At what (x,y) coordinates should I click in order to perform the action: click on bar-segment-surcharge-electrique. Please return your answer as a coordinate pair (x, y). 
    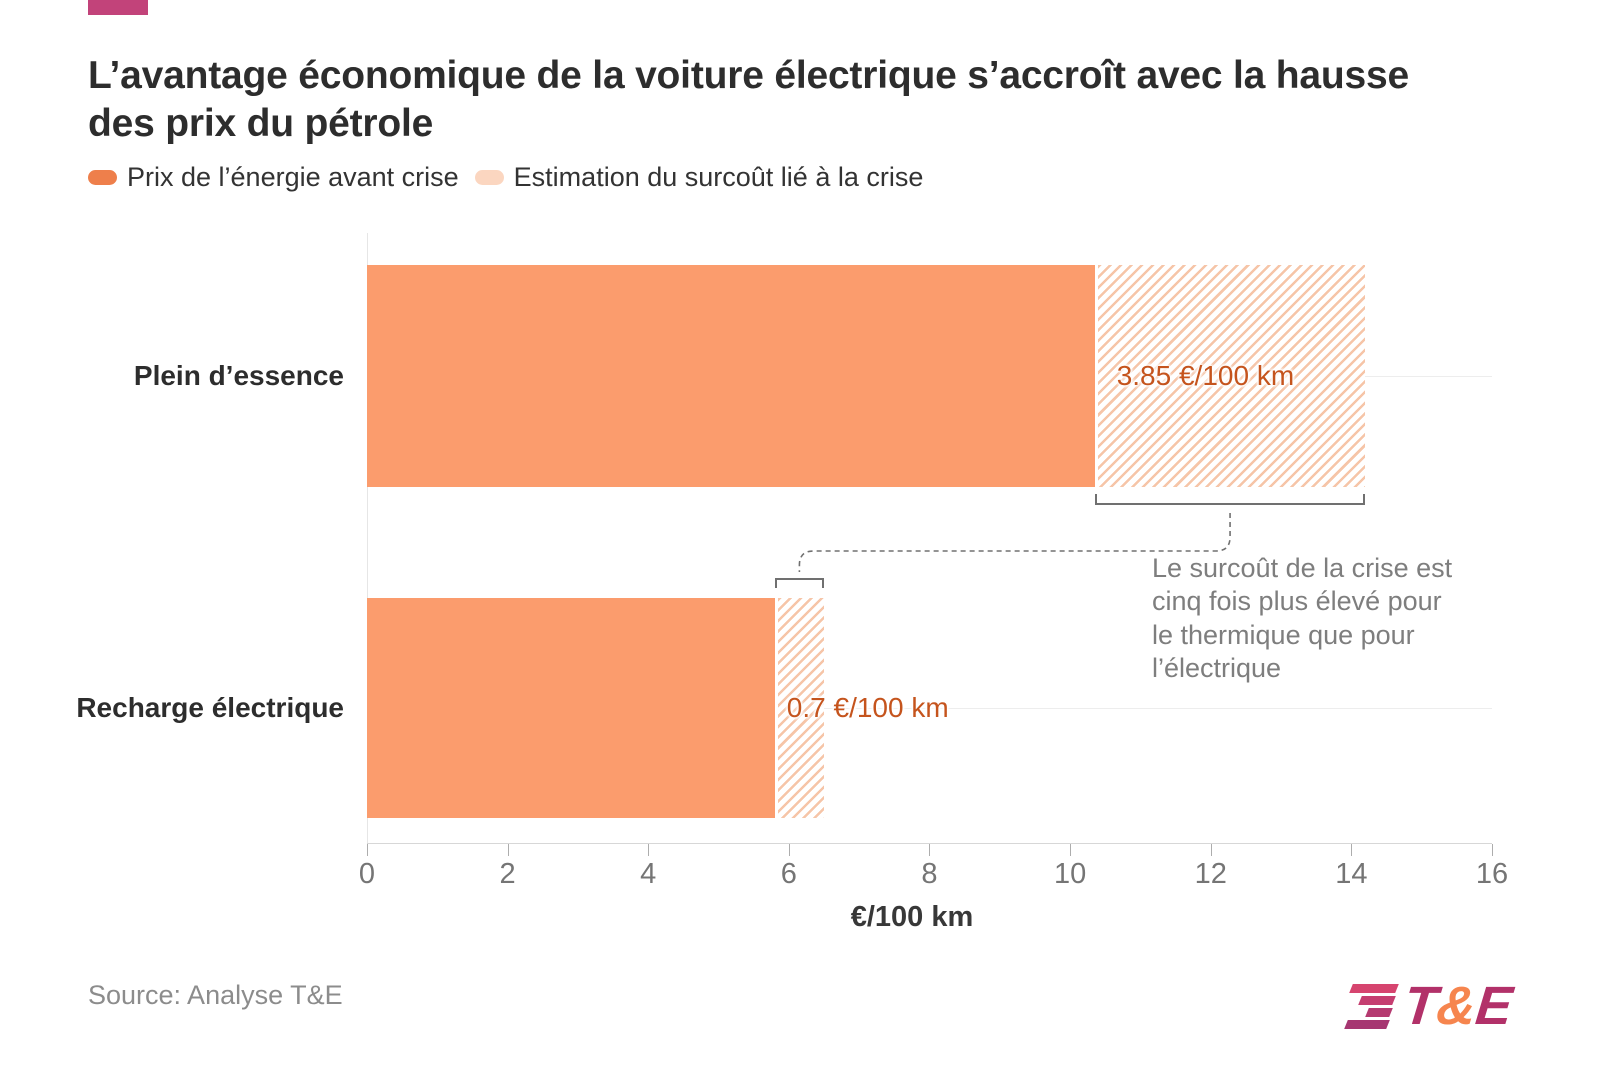
    Looking at the image, I should click on (799, 708).